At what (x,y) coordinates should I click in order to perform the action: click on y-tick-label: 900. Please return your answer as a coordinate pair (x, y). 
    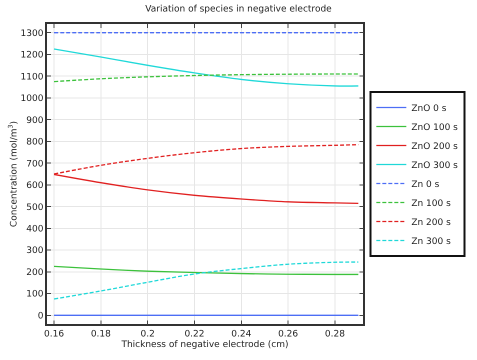
    Looking at the image, I should click on (35, 121).